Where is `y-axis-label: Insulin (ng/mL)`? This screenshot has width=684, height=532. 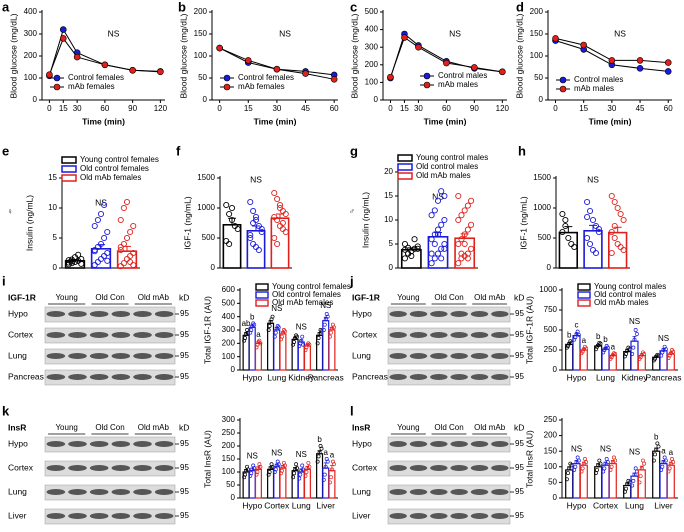
y-axis-label: Insulin (ng/mL) is located at coordinates (365, 220).